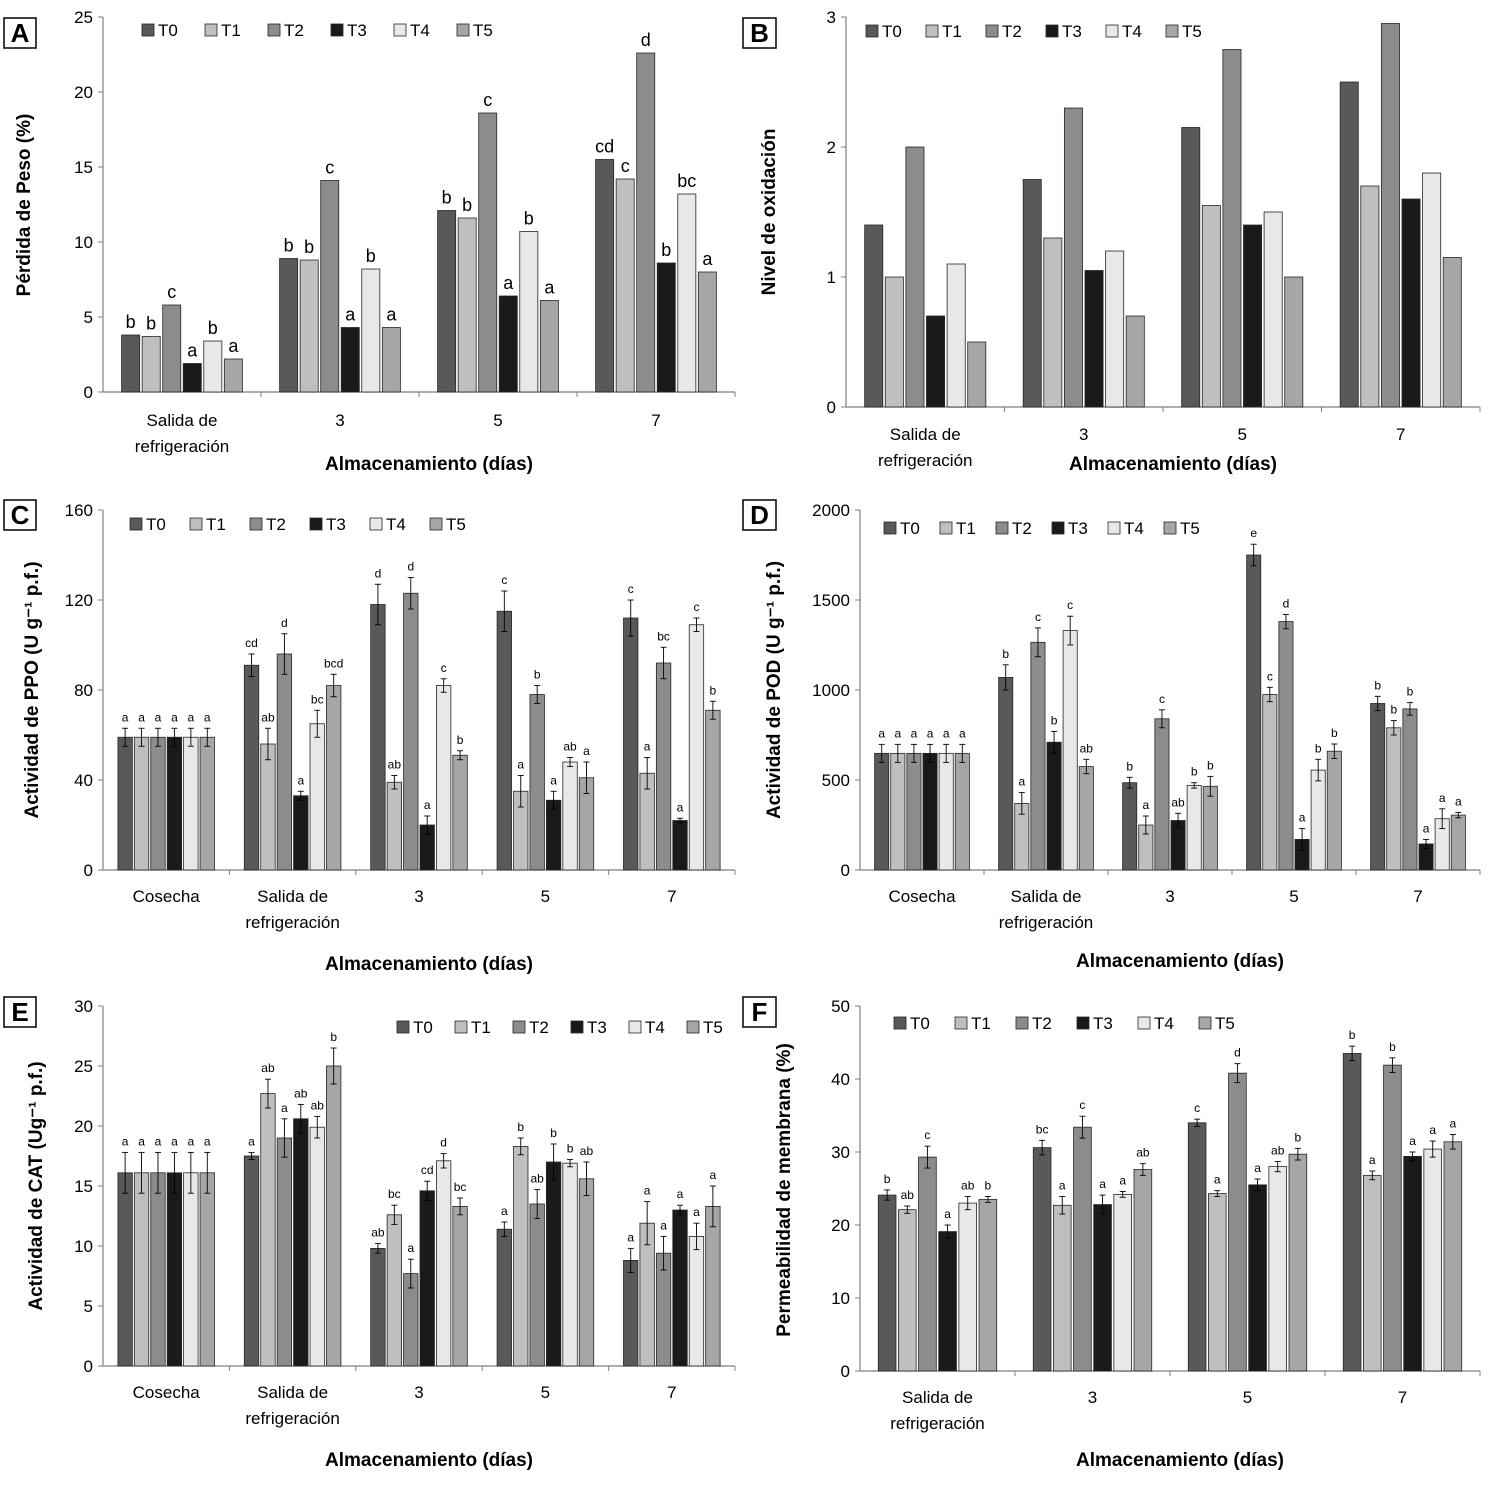 The height and width of the screenshot is (1504, 1497). What do you see at coordinates (36, 1185) in the screenshot?
I see `y-axis-title: Actividad de CAT (Ug⁻¹ p.f.)` at bounding box center [36, 1185].